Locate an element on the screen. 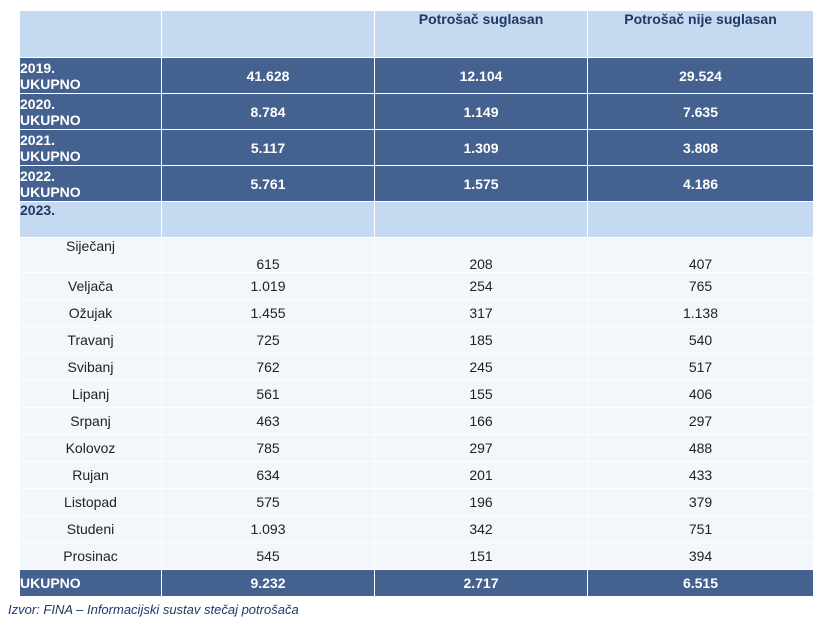  month-agree: 297 is located at coordinates (481, 448).